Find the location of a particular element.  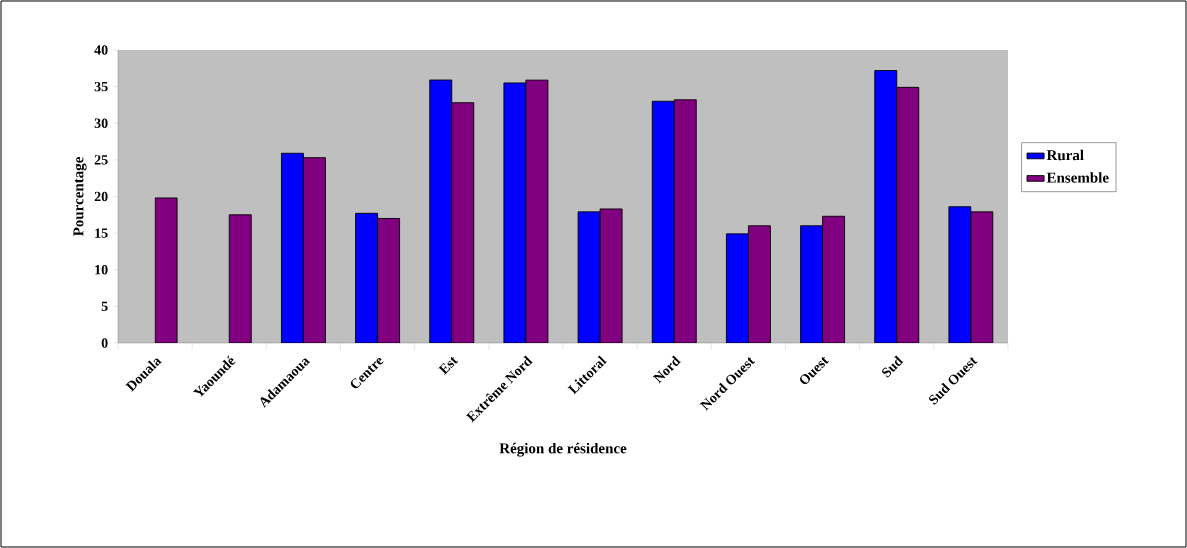

legend-label: Ensemble is located at coordinates (1077, 177).